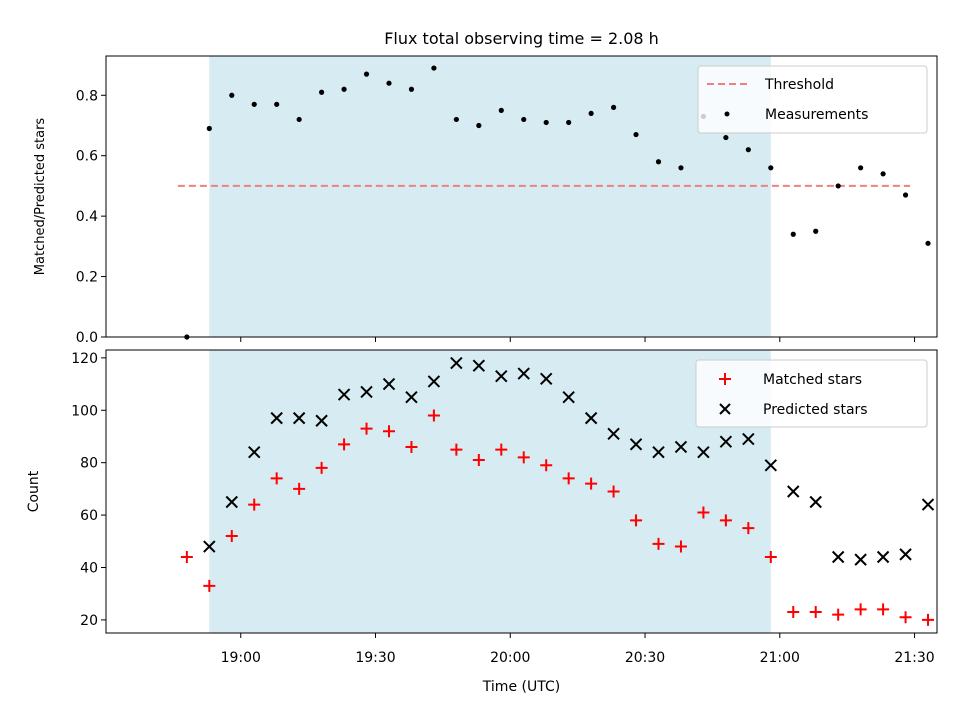  What do you see at coordinates (87, 217) in the screenshot?
I see `y-tick-label: 0.4` at bounding box center [87, 217].